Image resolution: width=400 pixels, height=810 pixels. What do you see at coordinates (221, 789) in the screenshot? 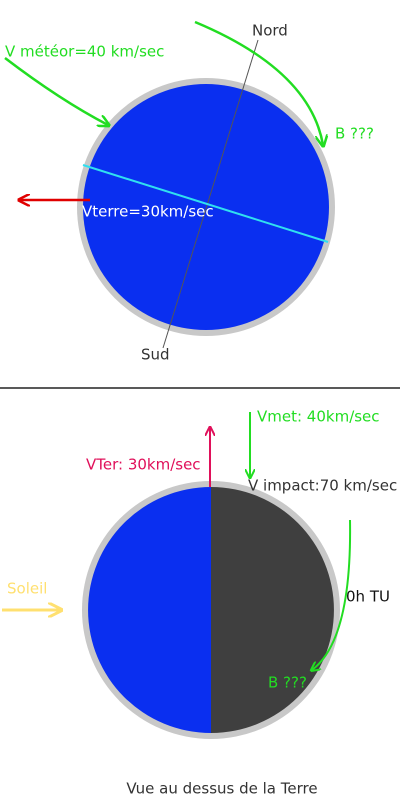
I see `caption: Vue au dessus de la Terre` at bounding box center [221, 789].